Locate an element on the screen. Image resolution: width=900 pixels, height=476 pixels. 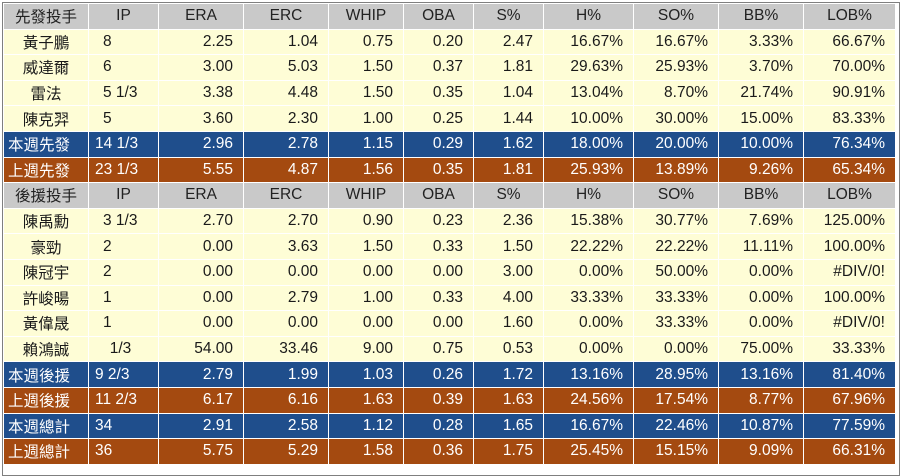
cell-name: 陳禹勳 is located at coordinates (46, 221).